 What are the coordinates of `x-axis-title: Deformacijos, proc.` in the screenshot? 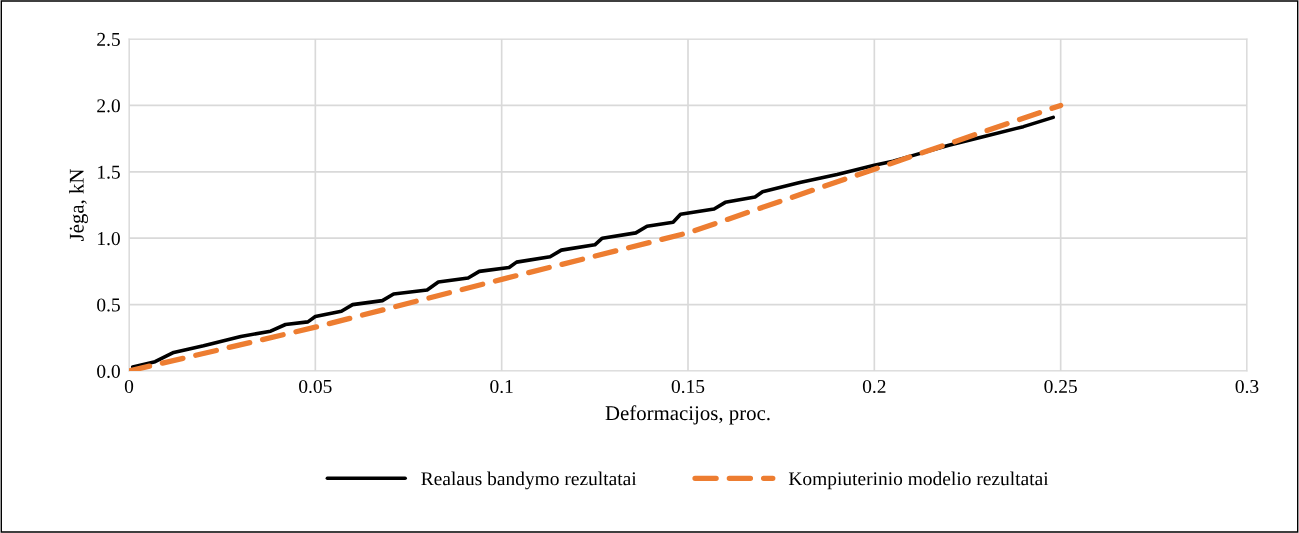 It's located at (687, 415).